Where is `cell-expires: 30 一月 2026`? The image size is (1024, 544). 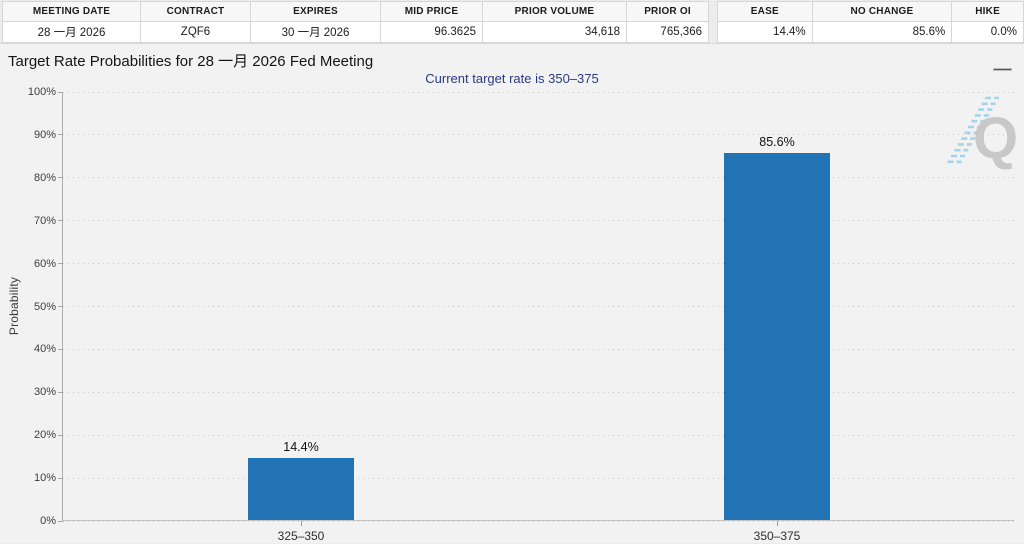 cell-expires: 30 一月 2026 is located at coordinates (315, 32).